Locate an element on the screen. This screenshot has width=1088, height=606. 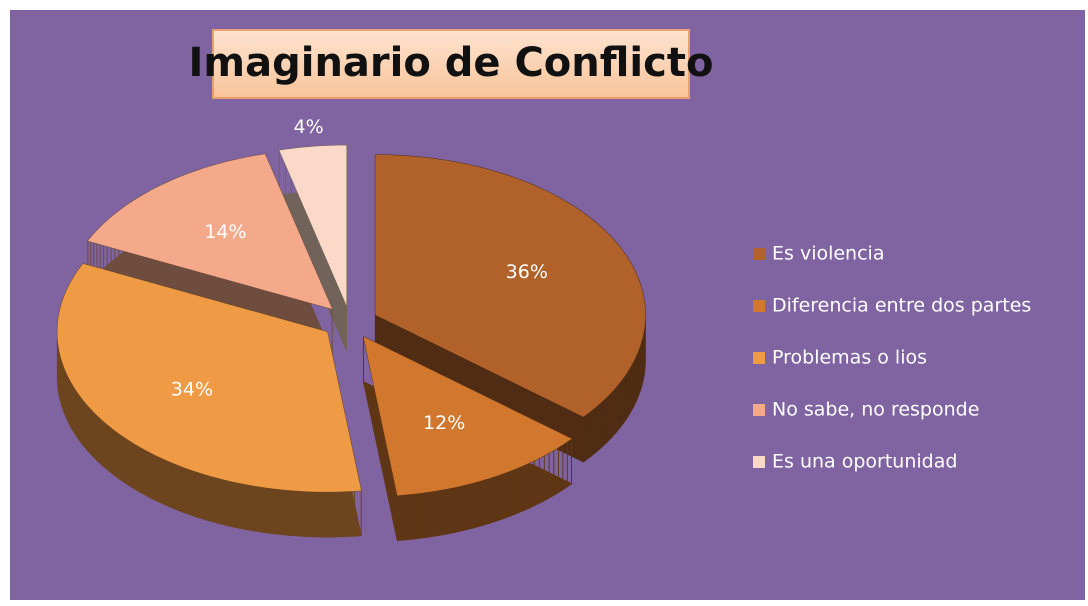
chart-title: Imaginario de Conflicto is located at coordinates (451, 63).